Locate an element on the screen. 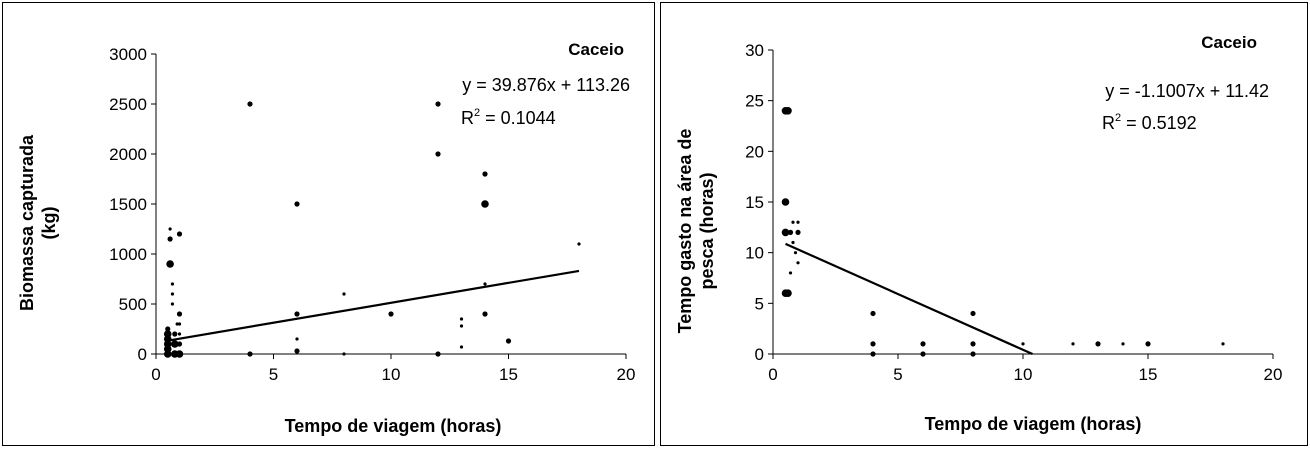 This screenshot has width=1310, height=450. trend-equation-fishing-time: y = -1.1007x + 11.42 is located at coordinates (1187, 91).